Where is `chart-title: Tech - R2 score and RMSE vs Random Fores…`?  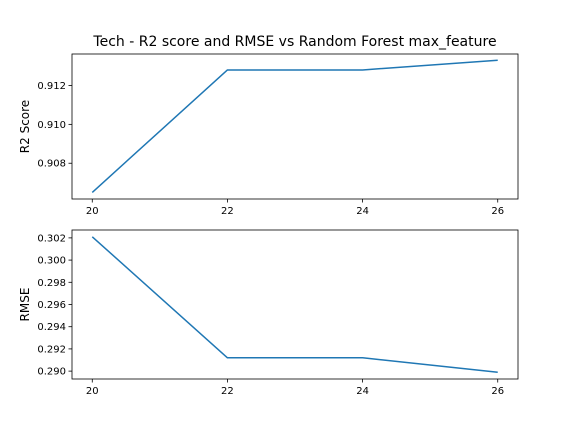 chart-title: Tech - R2 score and RMSE vs Random Fores… is located at coordinates (294, 42).